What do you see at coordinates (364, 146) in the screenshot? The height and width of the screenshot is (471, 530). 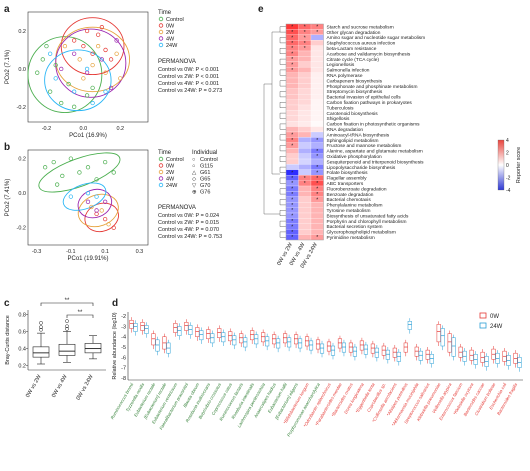 I see `pathway-label: Fructose and mannose metabolism` at bounding box center [364, 146].